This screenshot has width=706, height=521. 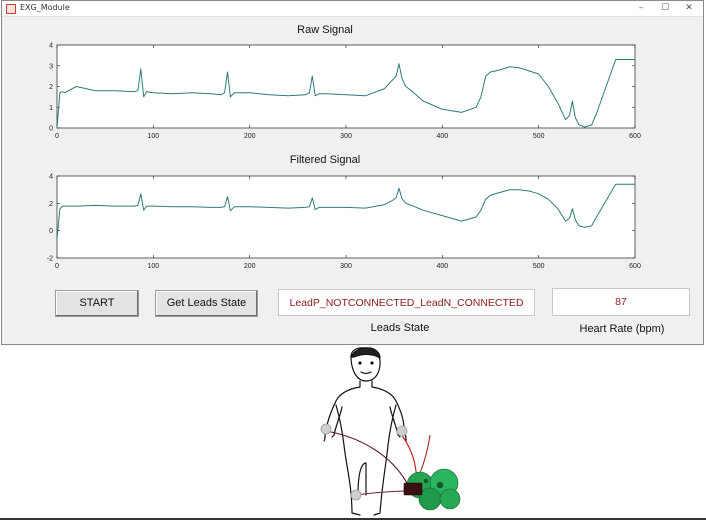 What do you see at coordinates (51, 177) in the screenshot?
I see `filtered-y-tick-label: 4` at bounding box center [51, 177].